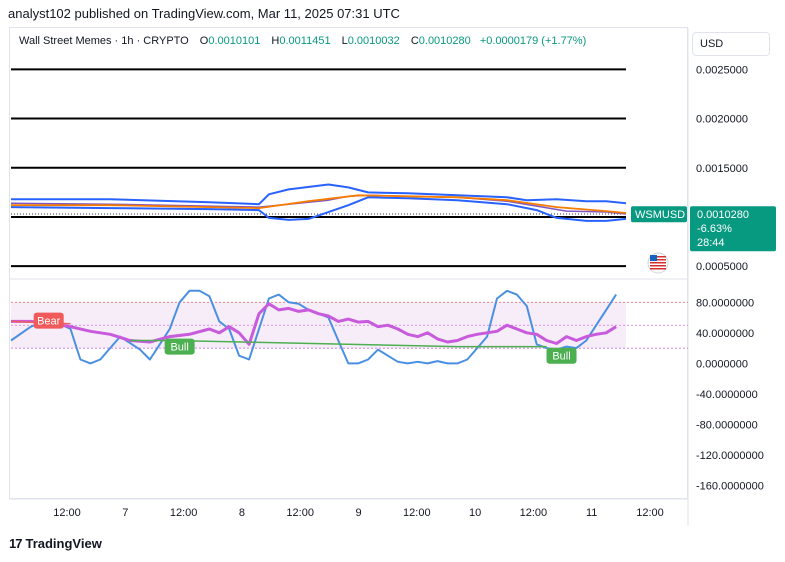 This screenshot has height=562, width=785. I want to click on oscillator-tick-label-2: 0.0000000, so click(722, 364).